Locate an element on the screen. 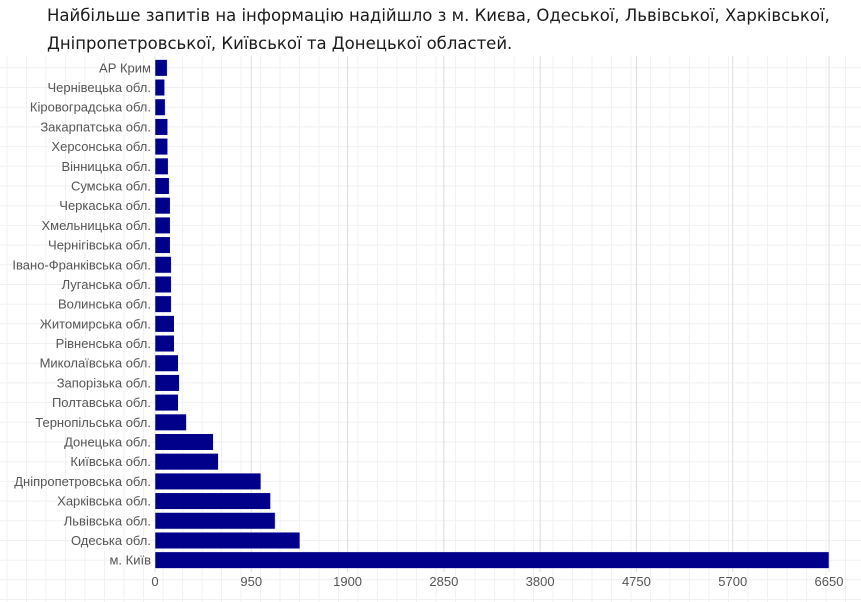 The width and height of the screenshot is (861, 602). x-tick-label: 950 is located at coordinates (251, 581).